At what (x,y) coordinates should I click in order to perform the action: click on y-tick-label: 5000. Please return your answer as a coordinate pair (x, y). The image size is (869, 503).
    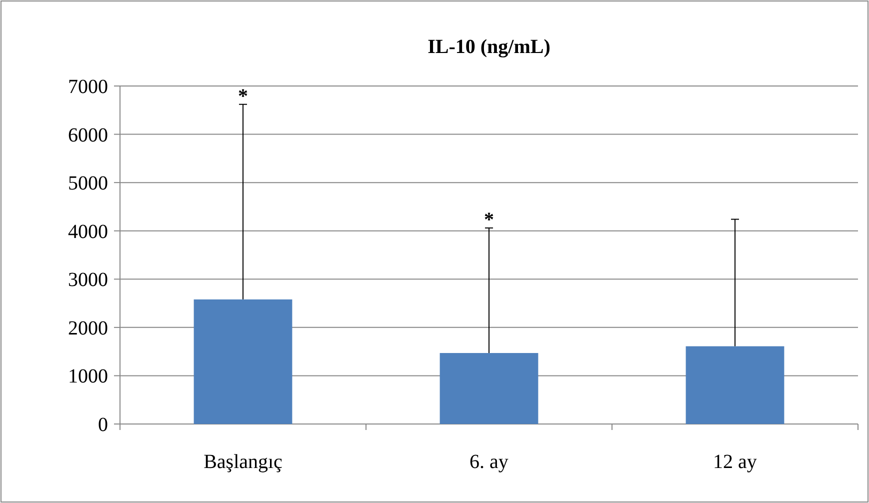
    Looking at the image, I should click on (88, 183).